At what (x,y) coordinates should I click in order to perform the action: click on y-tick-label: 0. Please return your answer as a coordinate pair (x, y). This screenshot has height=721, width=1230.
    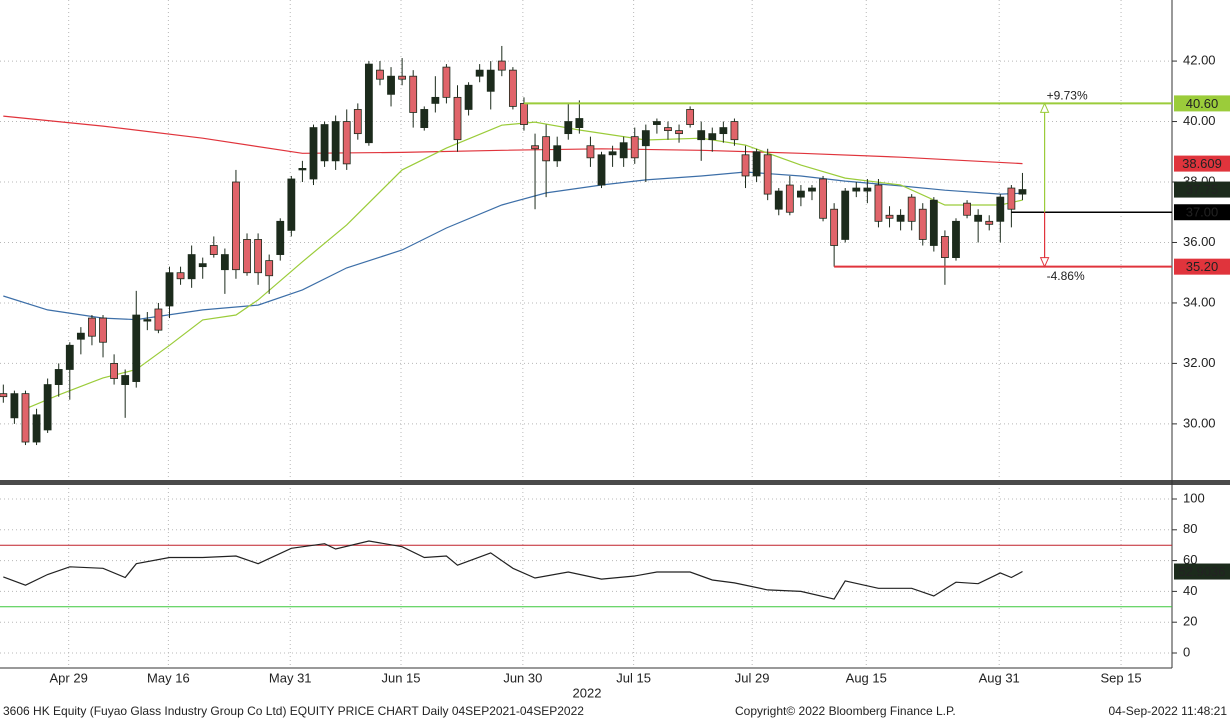
    Looking at the image, I should click on (1186, 651).